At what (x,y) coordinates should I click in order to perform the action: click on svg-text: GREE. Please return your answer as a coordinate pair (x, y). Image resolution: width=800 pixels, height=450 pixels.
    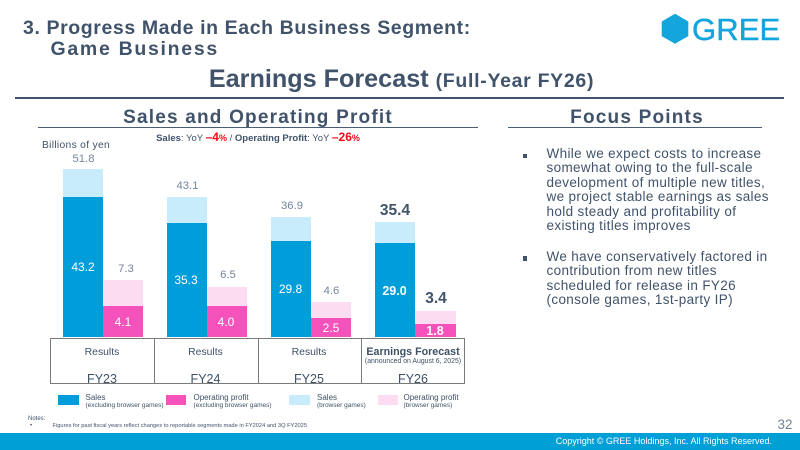
    Looking at the image, I should click on (736, 29).